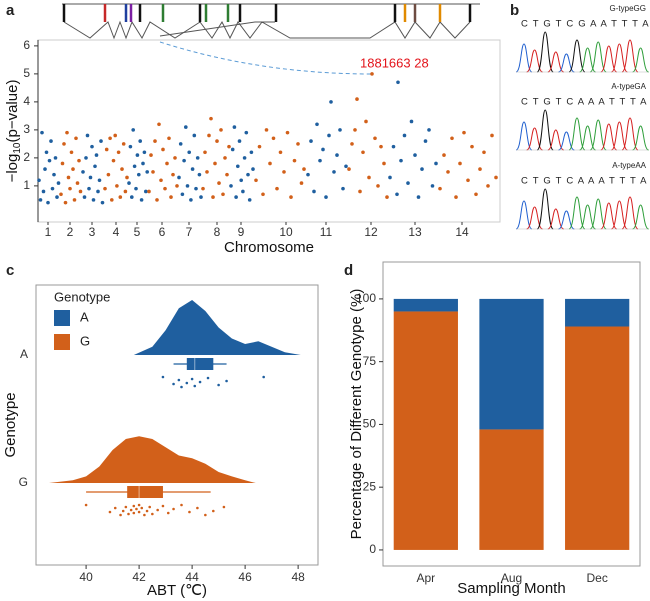 The height and width of the screenshot is (601, 650). I want to click on y-tick-label: G, so click(23, 482).